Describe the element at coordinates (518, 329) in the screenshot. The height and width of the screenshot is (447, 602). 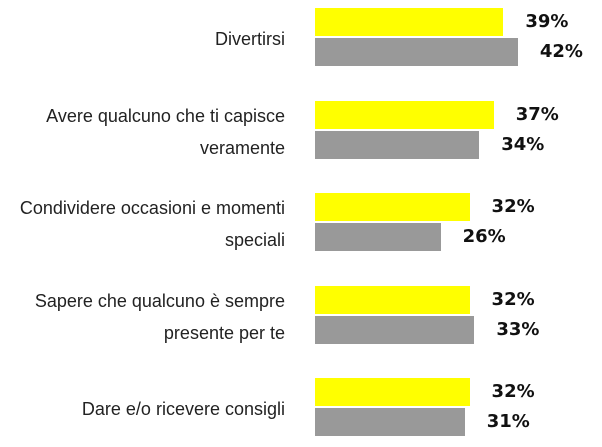
I see `value-label: 33%` at that location.